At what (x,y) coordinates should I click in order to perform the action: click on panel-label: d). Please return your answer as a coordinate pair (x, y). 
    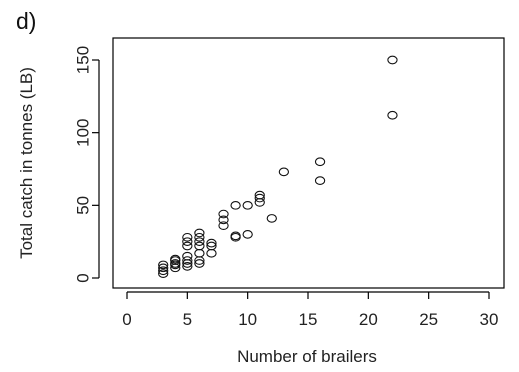
    Looking at the image, I should click on (26, 21).